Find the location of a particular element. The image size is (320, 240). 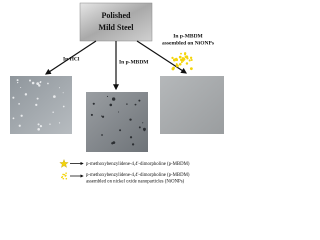

micrograph-pmbdm is located at coordinates (117, 122).